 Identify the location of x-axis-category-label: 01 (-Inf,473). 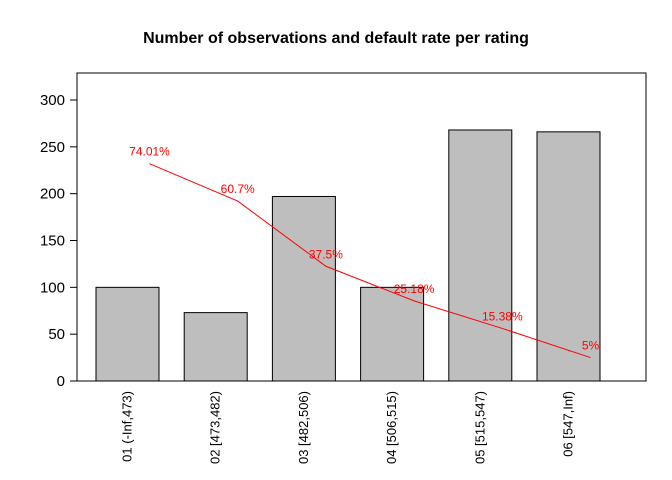
(127, 426).